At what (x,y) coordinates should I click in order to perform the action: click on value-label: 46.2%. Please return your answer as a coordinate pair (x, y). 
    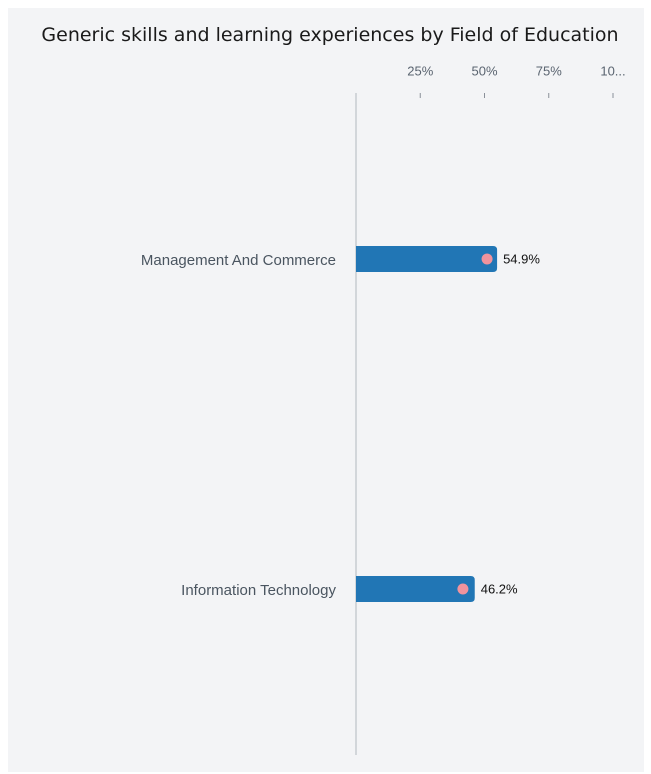
    Looking at the image, I should click on (499, 588).